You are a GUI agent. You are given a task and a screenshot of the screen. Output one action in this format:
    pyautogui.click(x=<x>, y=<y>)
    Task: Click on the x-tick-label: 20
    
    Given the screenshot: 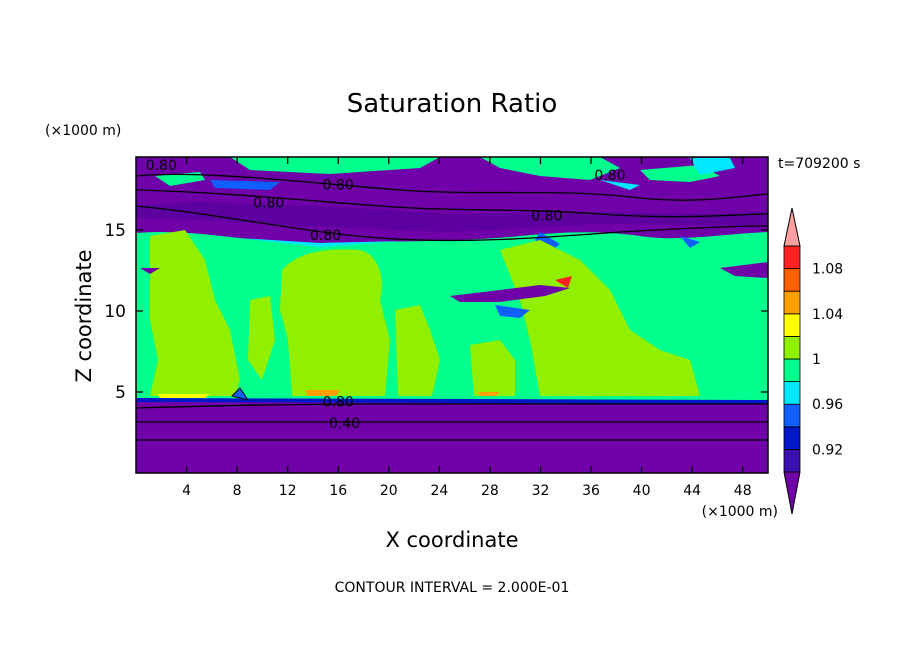 What is the action you would take?
    pyautogui.click(x=389, y=491)
    